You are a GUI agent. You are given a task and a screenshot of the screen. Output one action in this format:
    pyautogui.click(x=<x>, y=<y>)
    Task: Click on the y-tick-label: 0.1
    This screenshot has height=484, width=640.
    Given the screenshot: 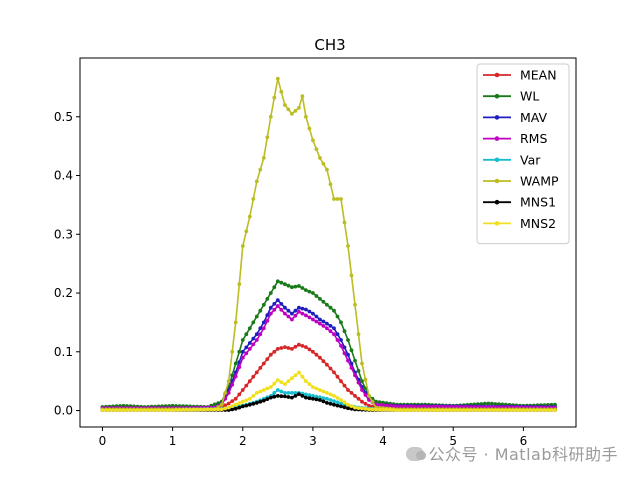 What is the action you would take?
    pyautogui.click(x=63, y=352)
    